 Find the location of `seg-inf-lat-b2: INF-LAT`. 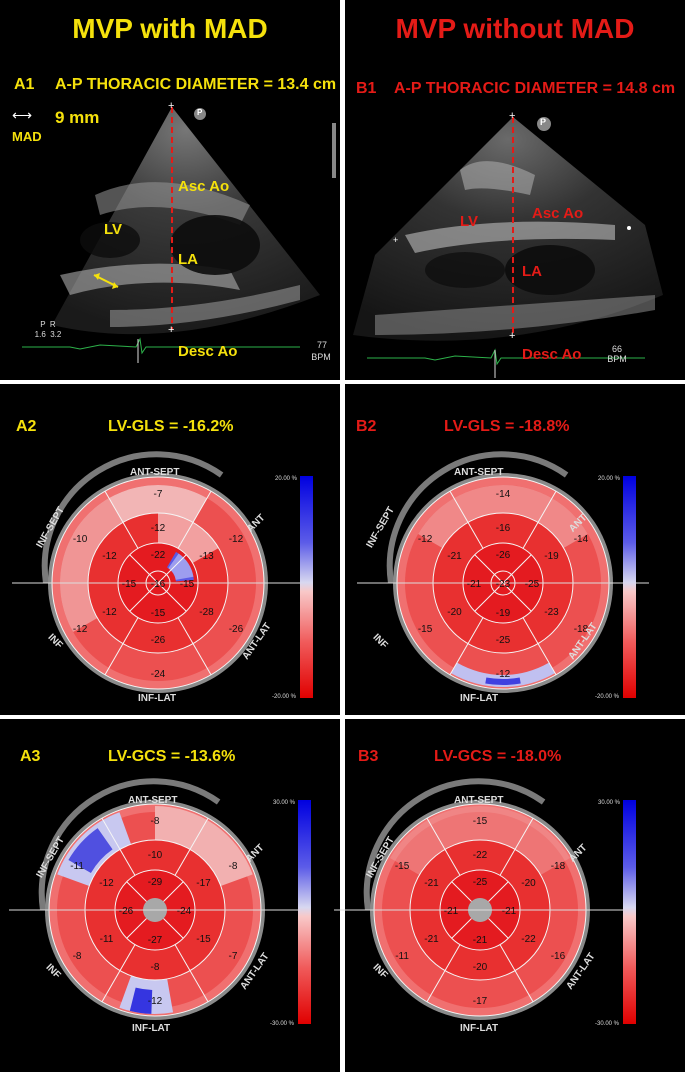

seg-inf-lat-b2: INF-LAT is located at coordinates (479, 698).